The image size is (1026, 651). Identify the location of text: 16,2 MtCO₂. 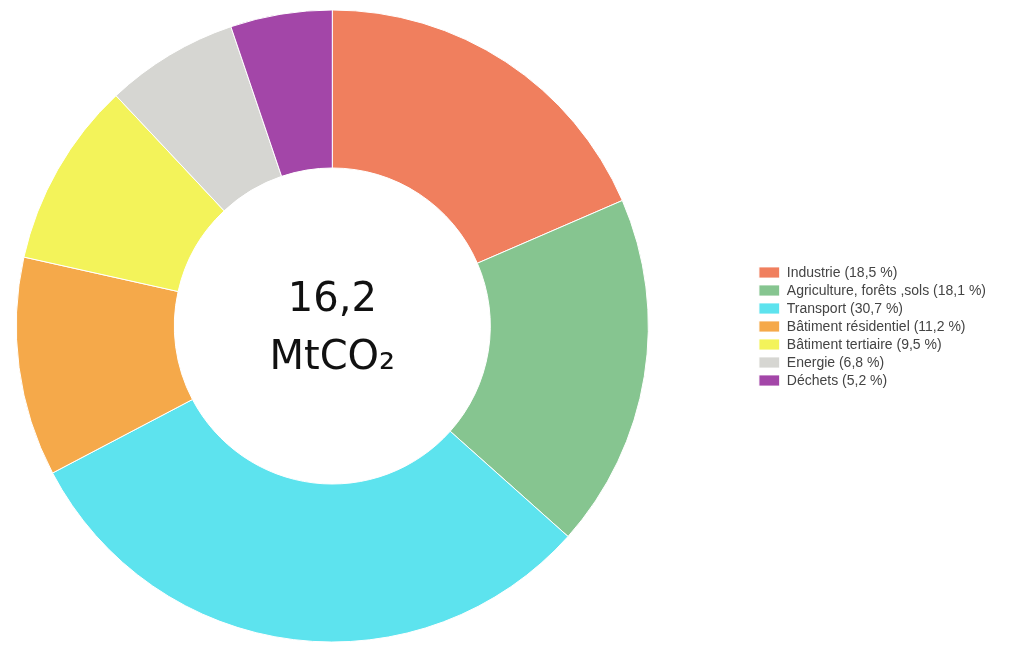
(332, 326).